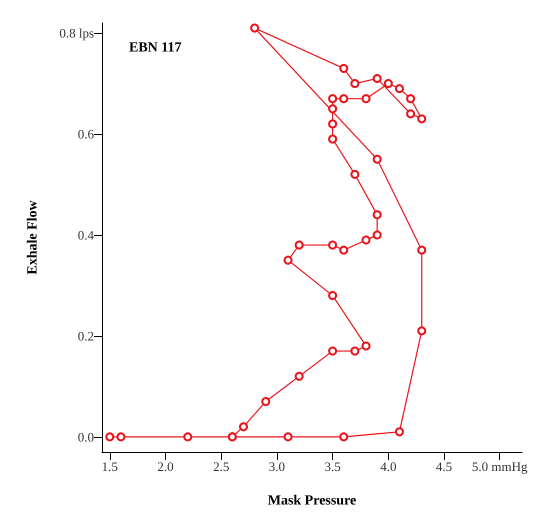  Describe the element at coordinates (221, 466) in the screenshot. I see `x-tick-label: 2.5` at that location.